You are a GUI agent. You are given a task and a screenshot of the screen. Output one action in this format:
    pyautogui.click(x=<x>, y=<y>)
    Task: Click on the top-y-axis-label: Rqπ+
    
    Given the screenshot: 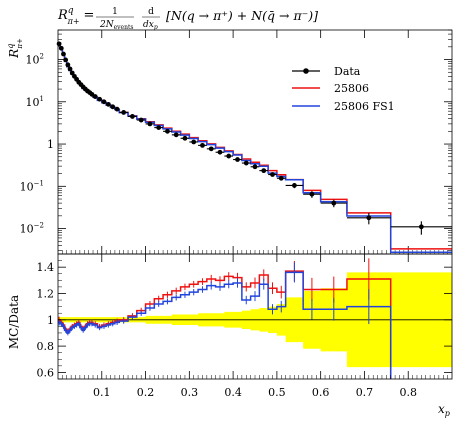 What is the action you would take?
    pyautogui.click(x=15, y=48)
    